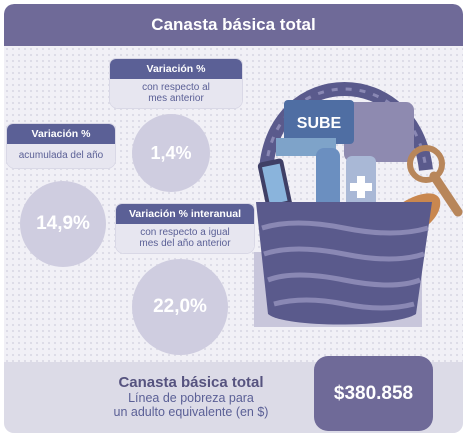  Describe the element at coordinates (185, 243) in the screenshot. I see `interannual-subtitle-line2: mes del año anterior` at that location.